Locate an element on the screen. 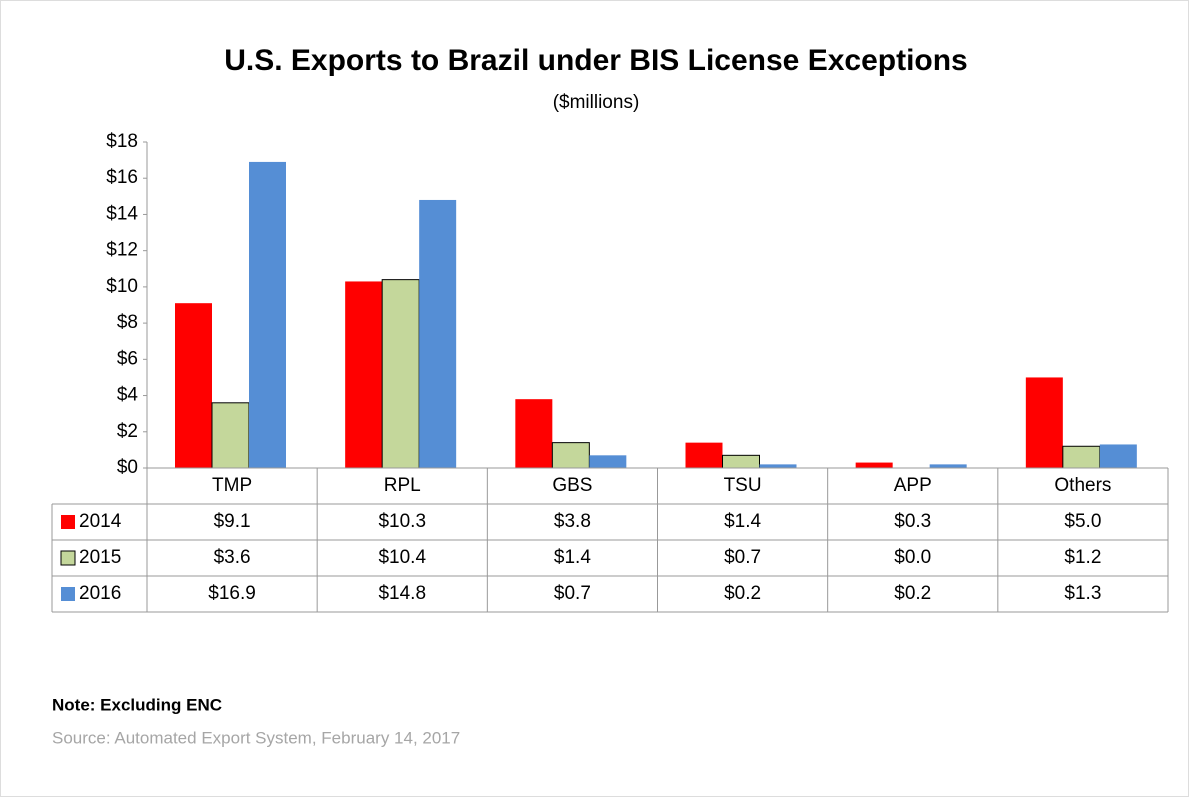 This screenshot has width=1189, height=797. table-value: $16.9 is located at coordinates (232, 593).